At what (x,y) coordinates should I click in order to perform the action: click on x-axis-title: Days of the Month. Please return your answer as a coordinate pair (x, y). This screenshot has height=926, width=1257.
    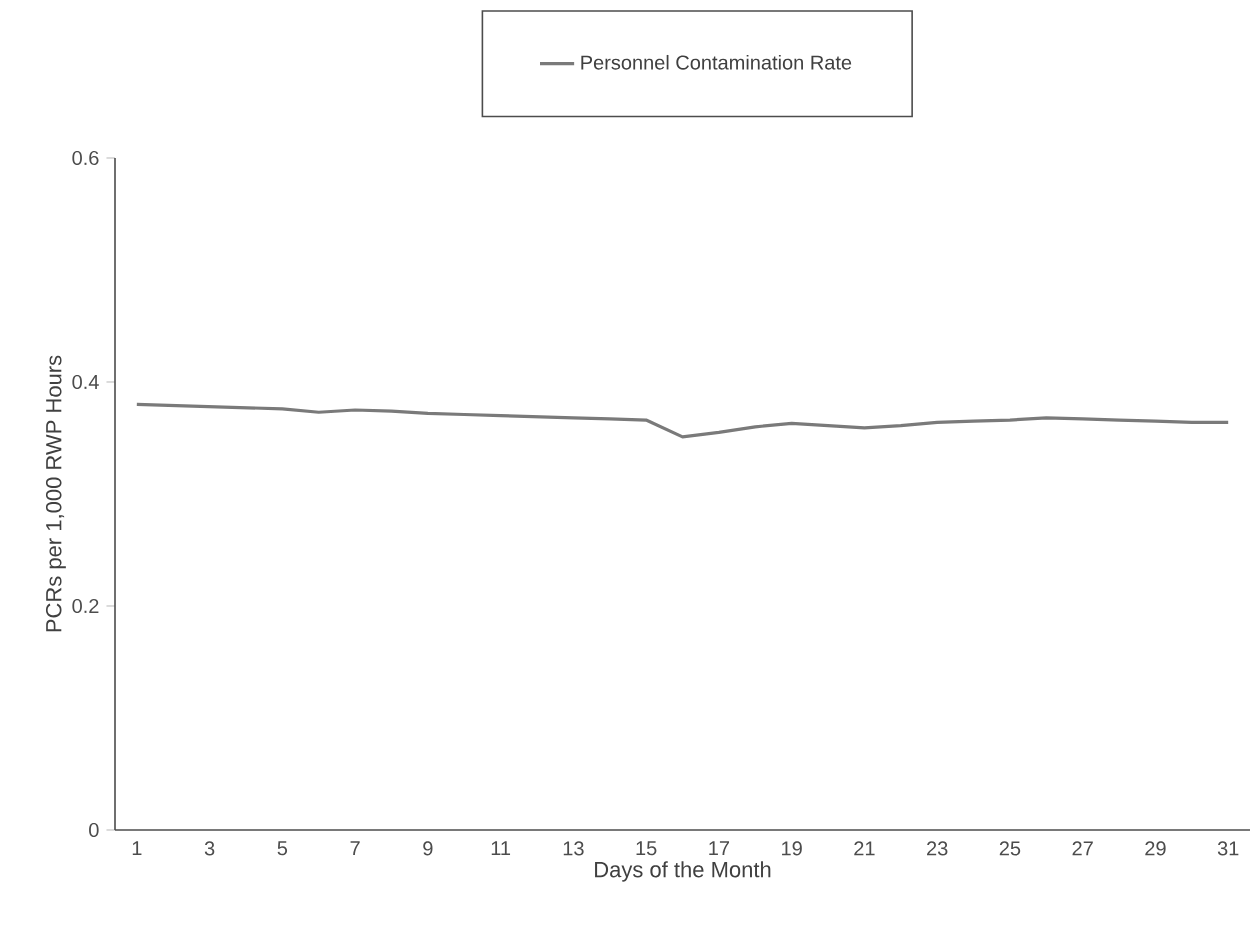
    Looking at the image, I should click on (683, 871).